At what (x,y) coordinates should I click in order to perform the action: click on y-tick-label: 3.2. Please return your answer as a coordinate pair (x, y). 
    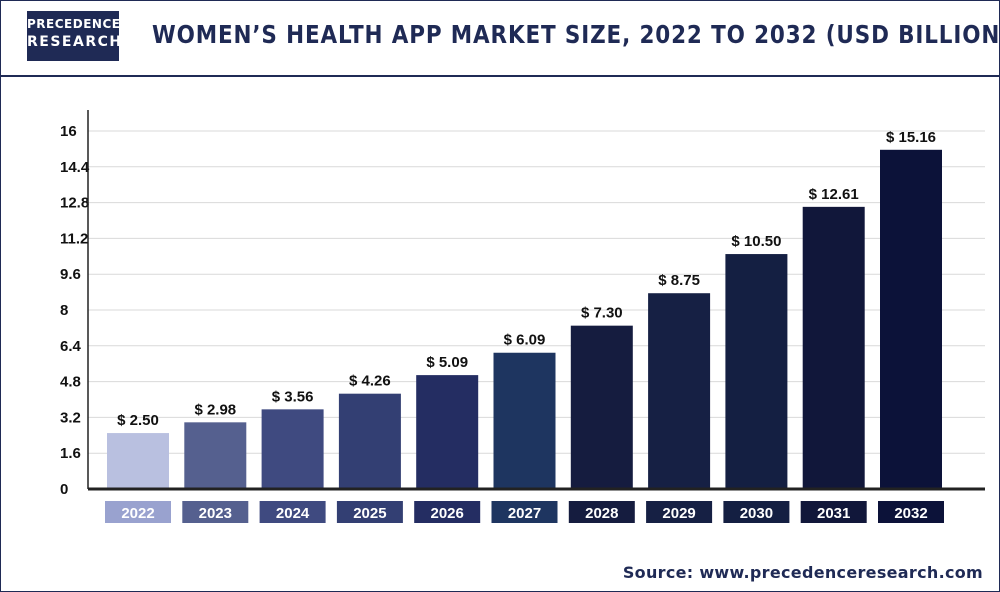
    Looking at the image, I should click on (70, 417).